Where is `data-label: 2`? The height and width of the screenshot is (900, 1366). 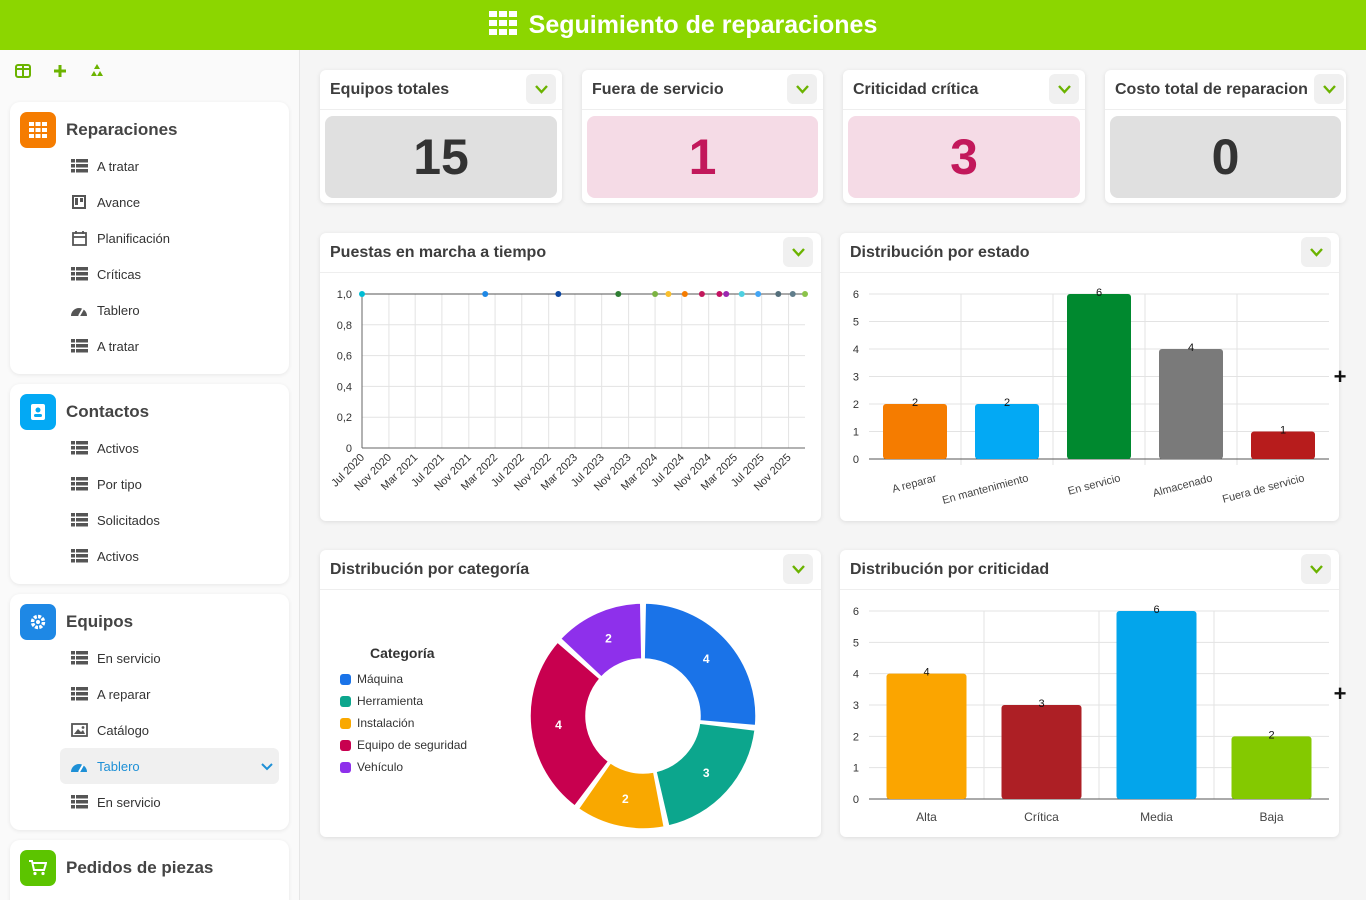 data-label: 2 is located at coordinates (915, 403).